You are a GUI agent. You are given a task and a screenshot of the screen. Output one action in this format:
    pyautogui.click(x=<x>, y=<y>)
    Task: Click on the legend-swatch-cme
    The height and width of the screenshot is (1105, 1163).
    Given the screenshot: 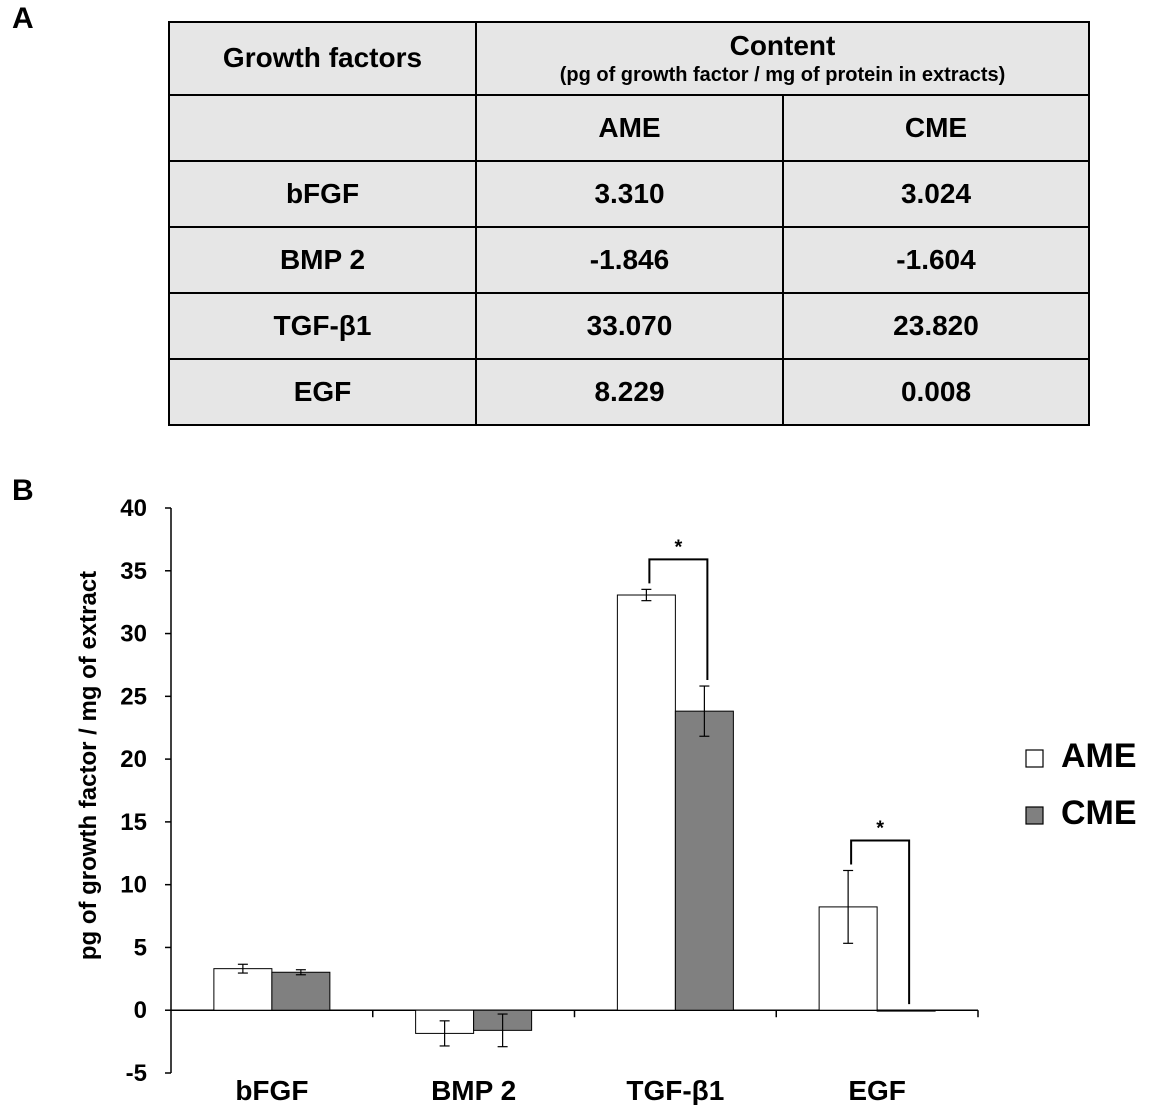 What is the action you would take?
    pyautogui.click(x=1034, y=815)
    